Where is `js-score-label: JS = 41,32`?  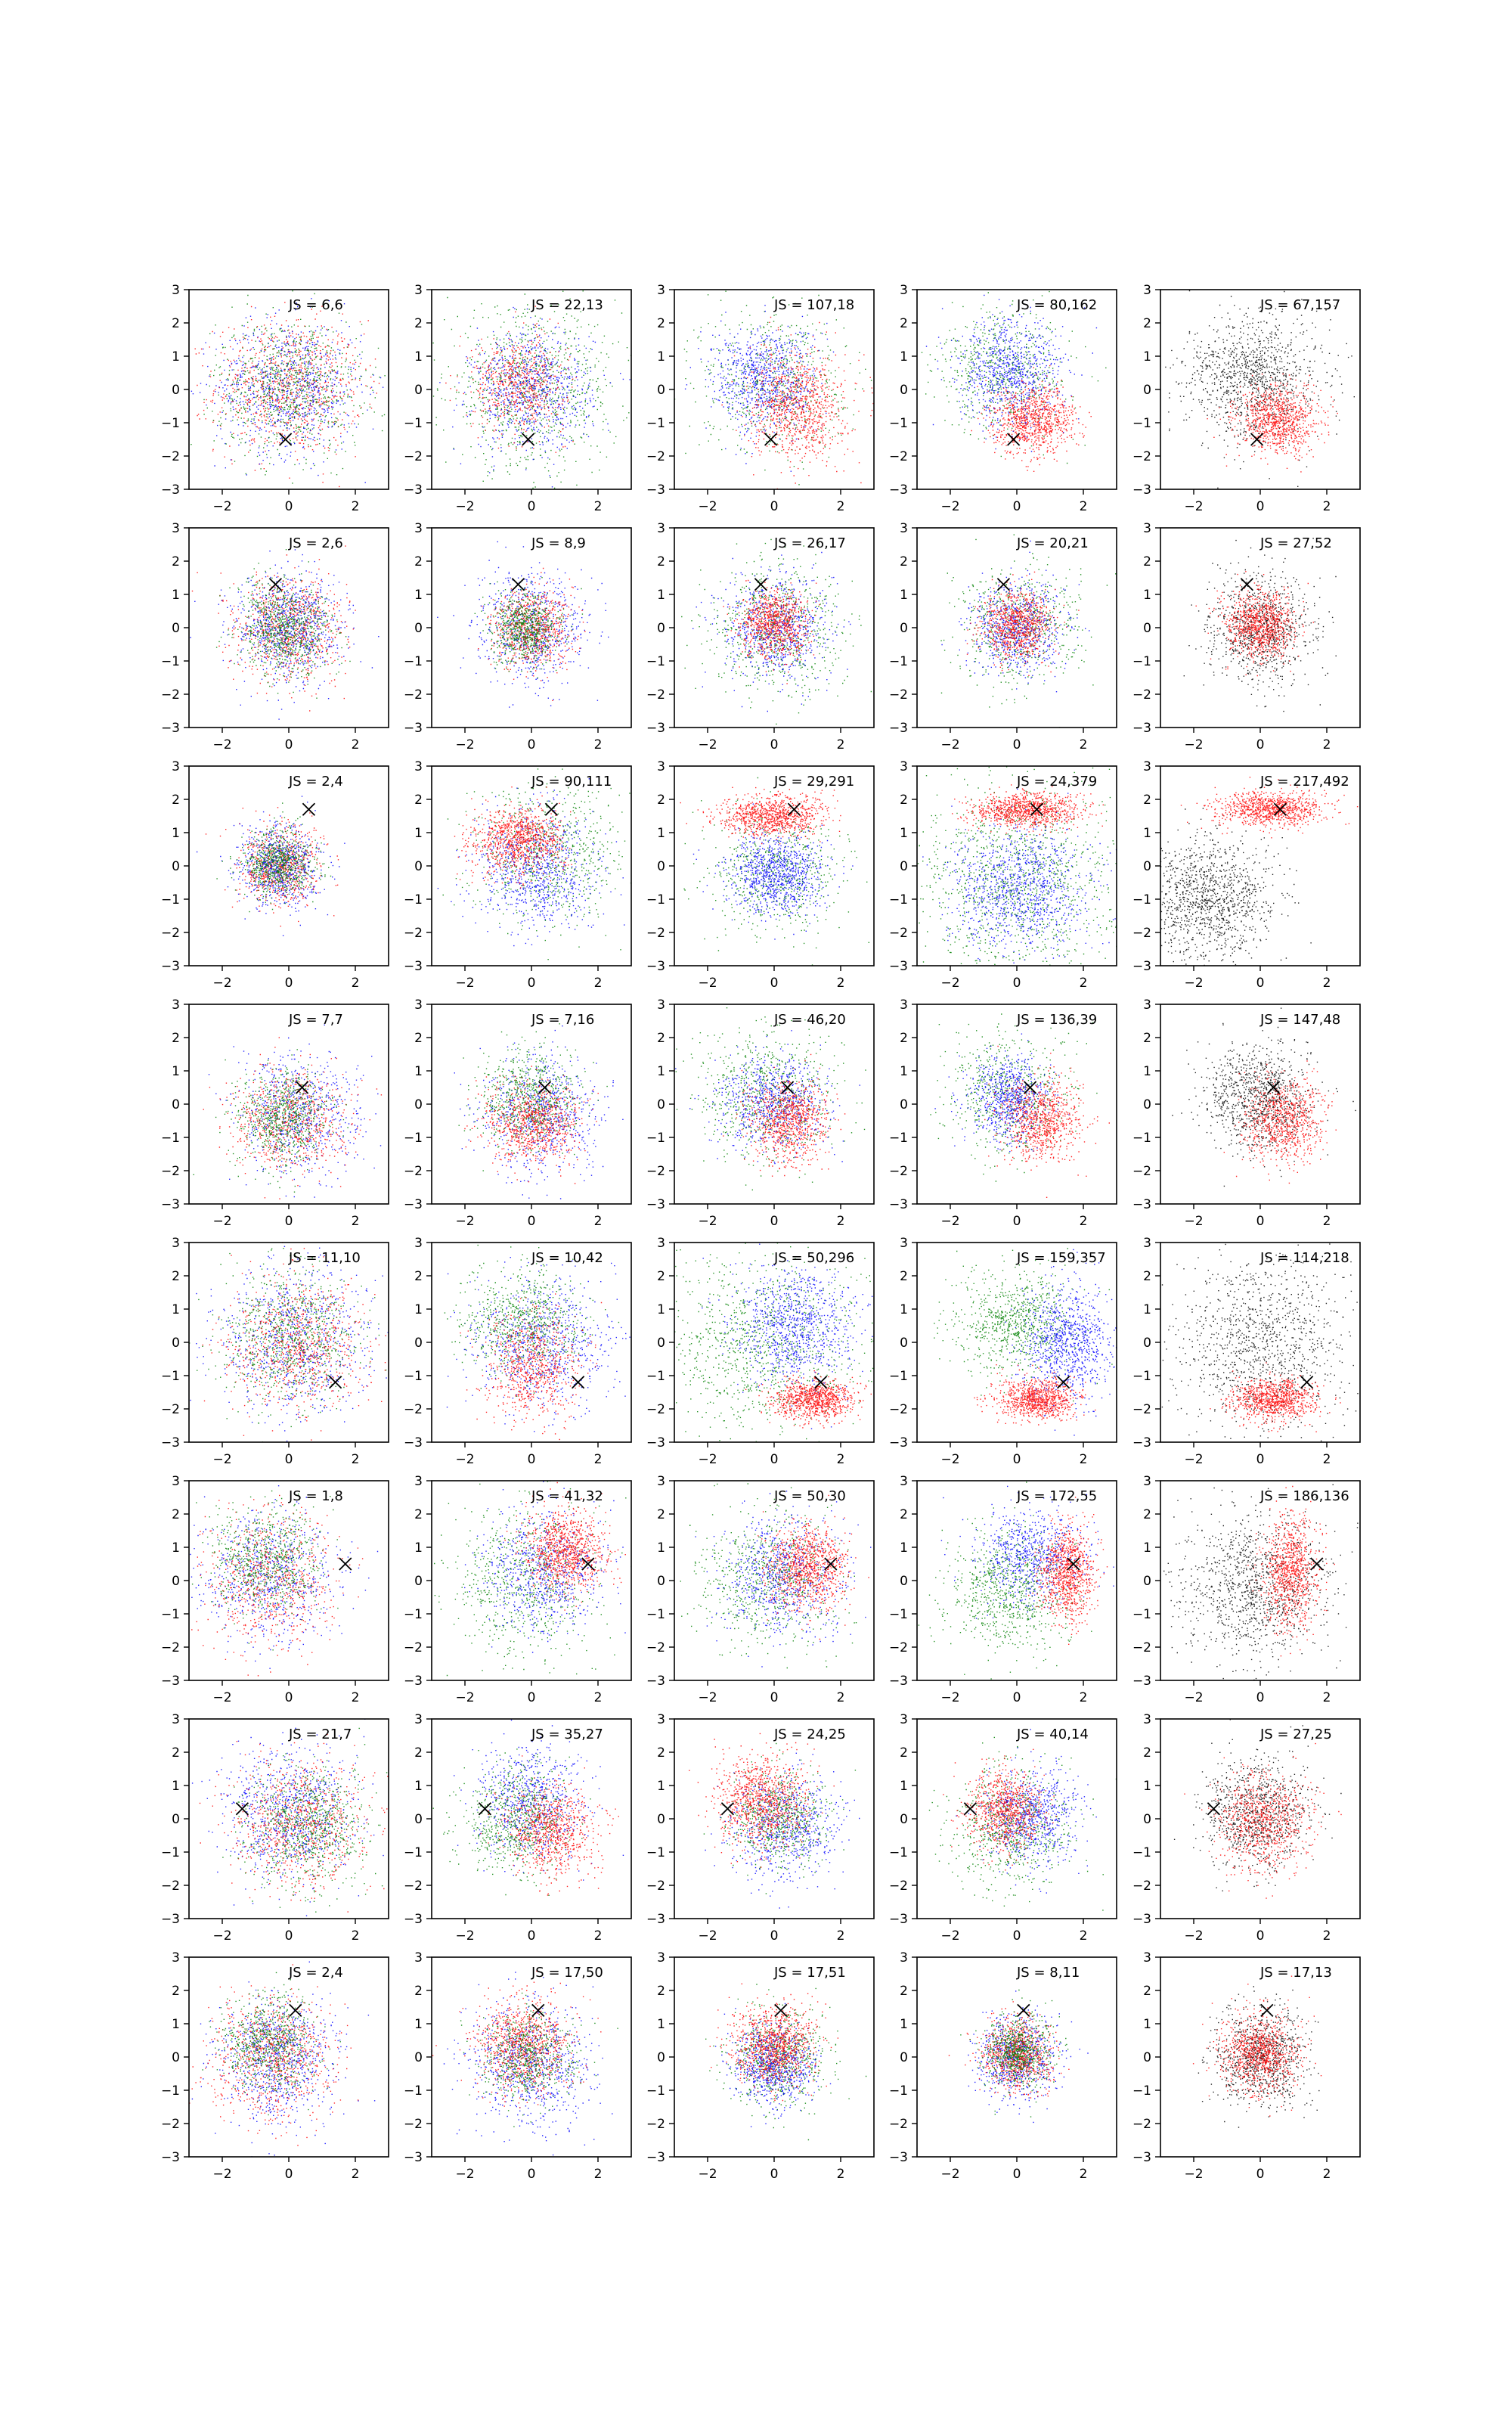
js-score-label: JS = 41,32 is located at coordinates (567, 1496).